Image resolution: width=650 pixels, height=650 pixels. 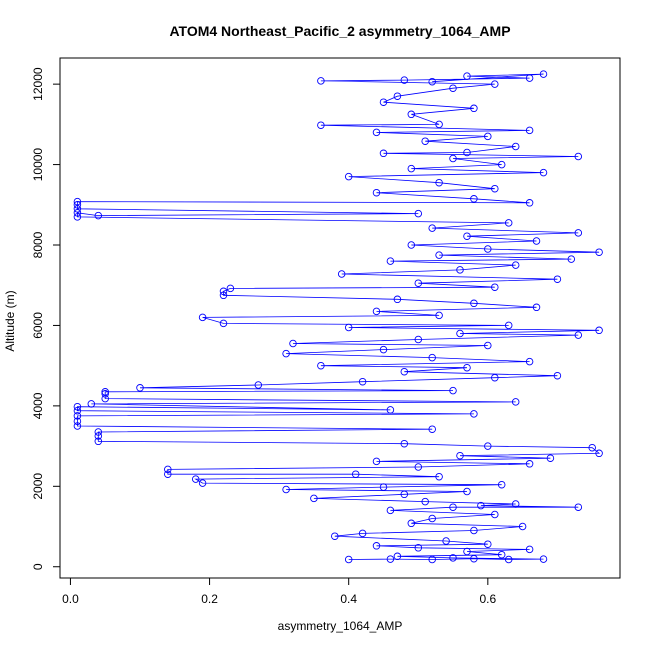 What do you see at coordinates (340, 626) in the screenshot?
I see `x-axis-label: asymmetry_1064_AMP` at bounding box center [340, 626].